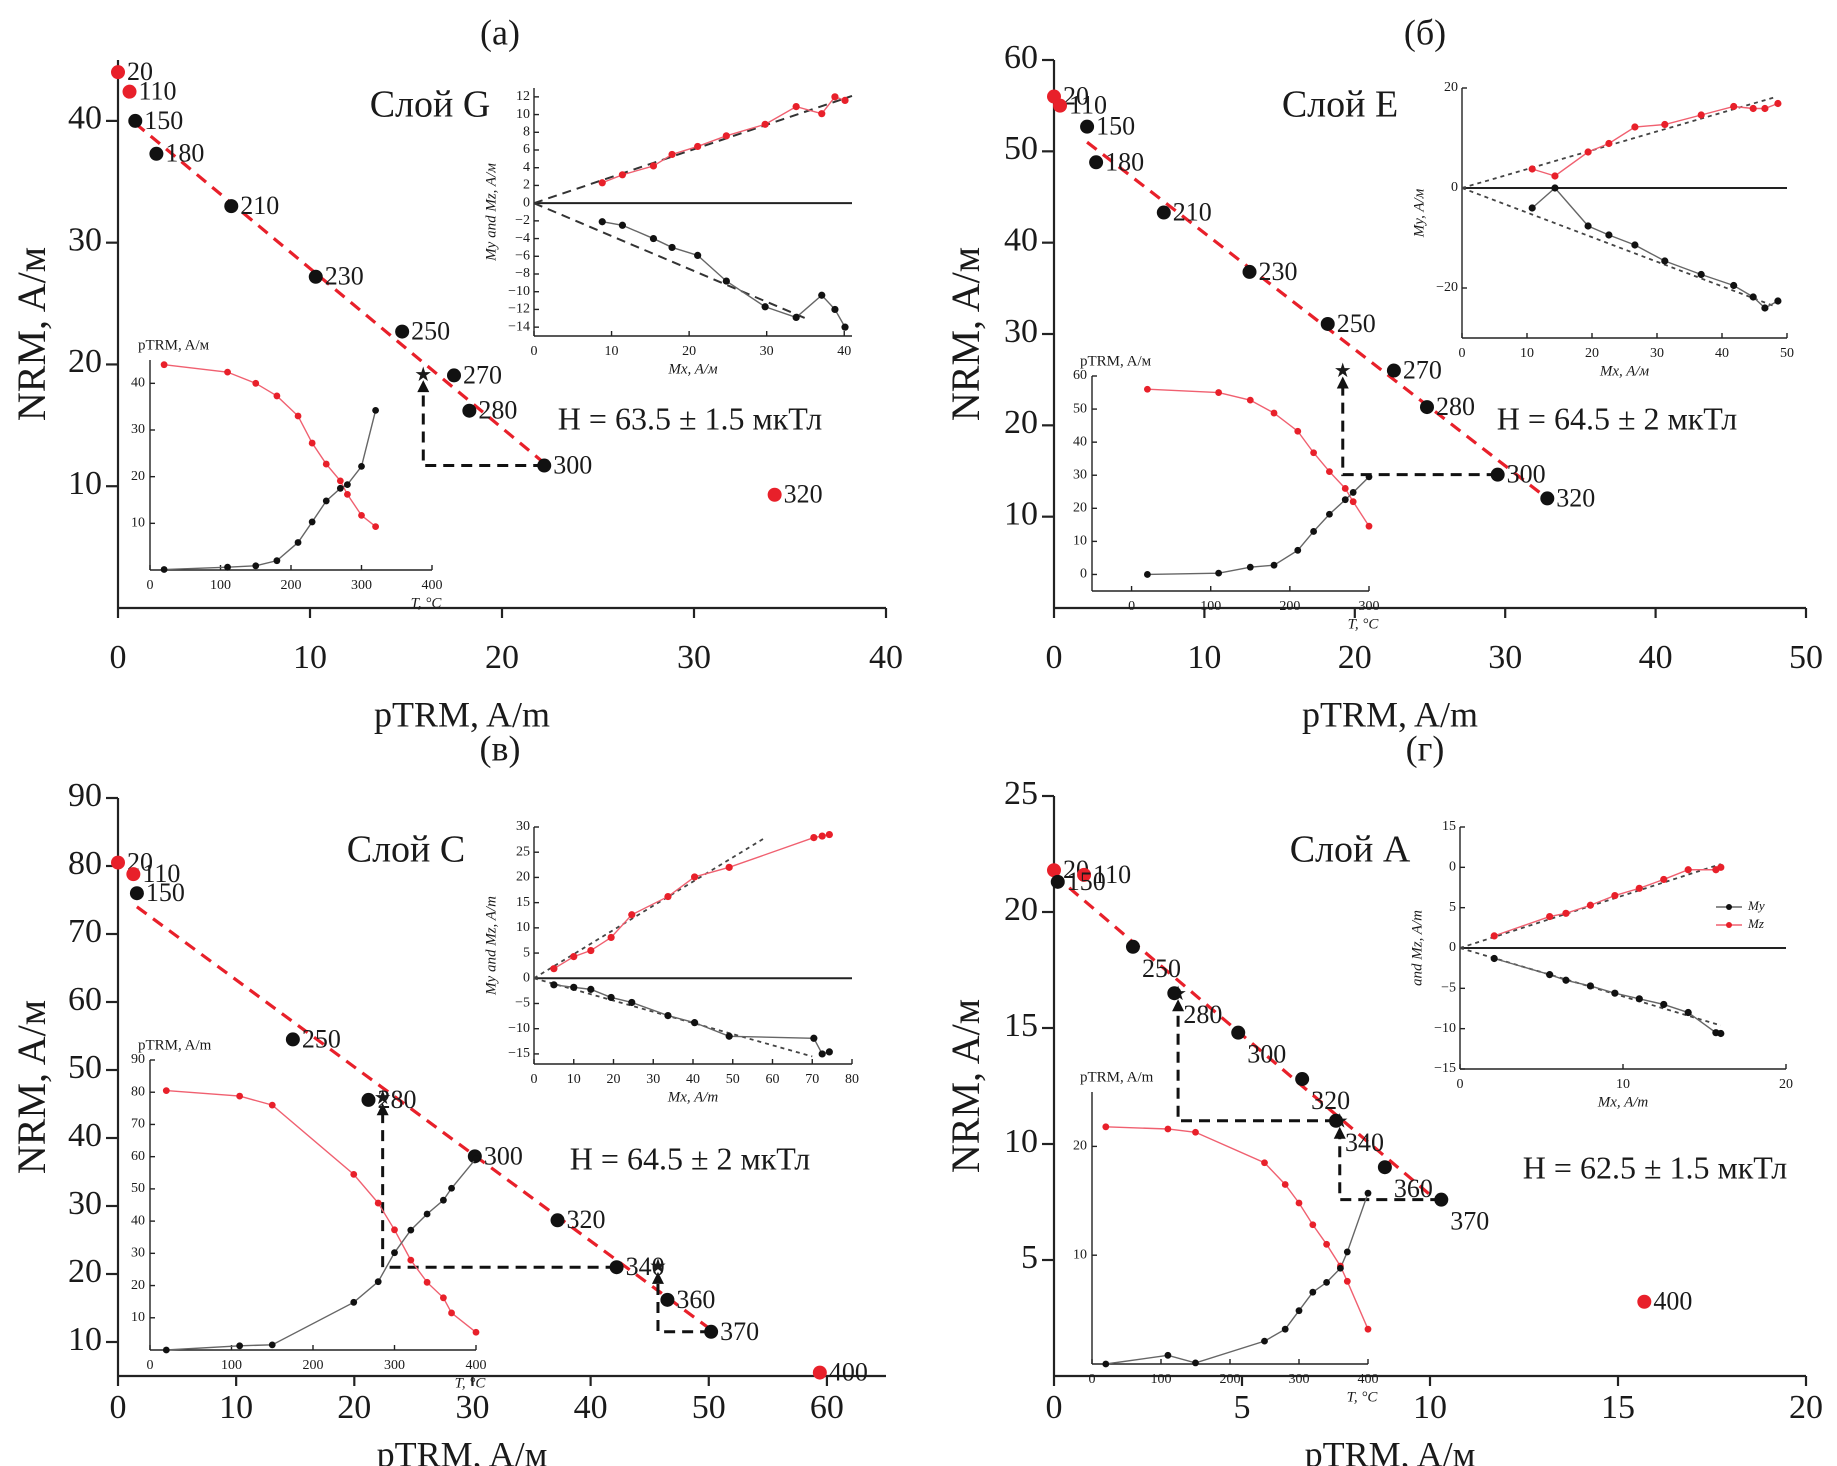  Describe the element at coordinates (1618, 142) in the screenshot. I see `inset-fit-mz` at that location.